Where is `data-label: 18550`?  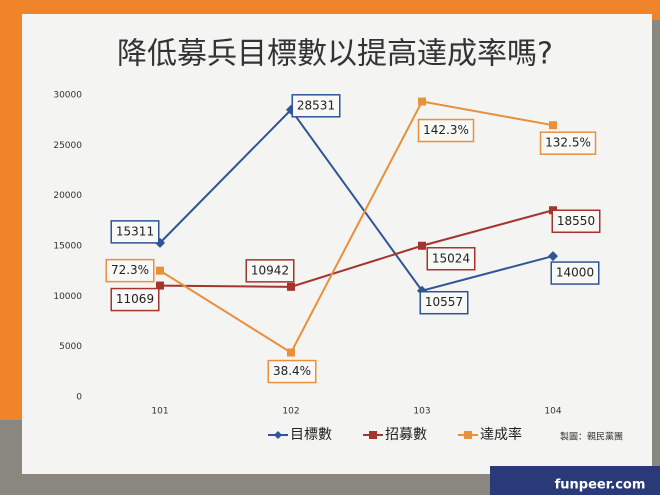 data-label: 18550 is located at coordinates (576, 221).